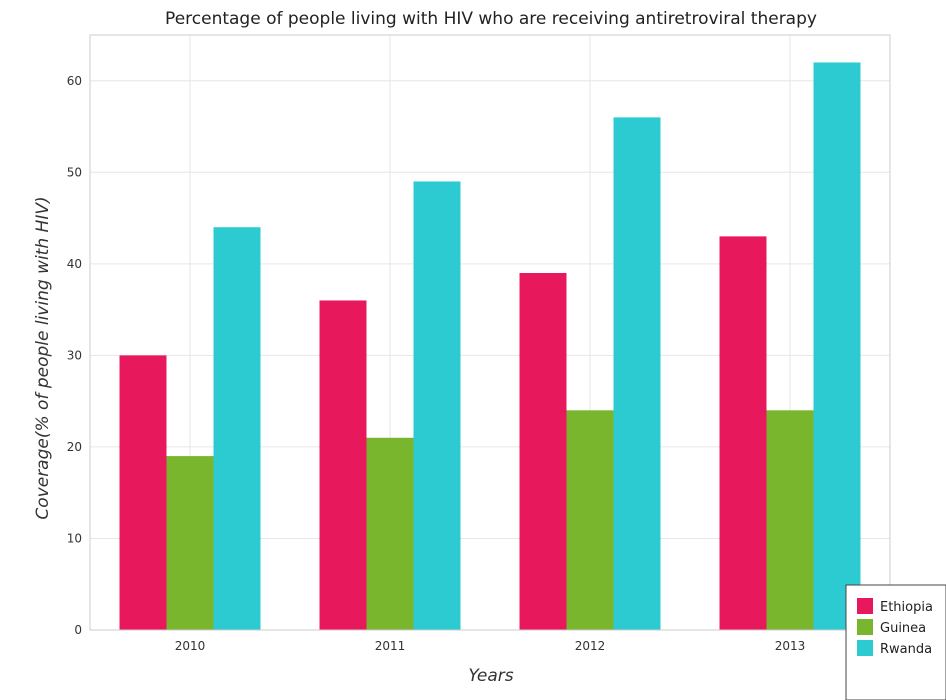  Describe the element at coordinates (590, 520) in the screenshot. I see `bar-guinea-2012` at that location.